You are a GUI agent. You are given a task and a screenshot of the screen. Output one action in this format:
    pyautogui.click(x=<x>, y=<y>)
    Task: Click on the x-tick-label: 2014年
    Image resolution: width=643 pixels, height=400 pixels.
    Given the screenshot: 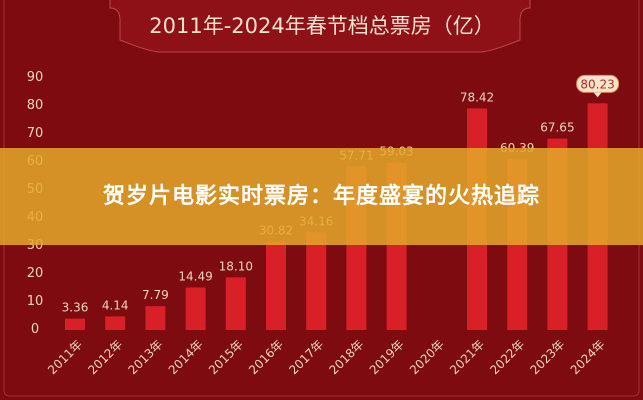 What is the action you would take?
    pyautogui.click(x=186, y=357)
    